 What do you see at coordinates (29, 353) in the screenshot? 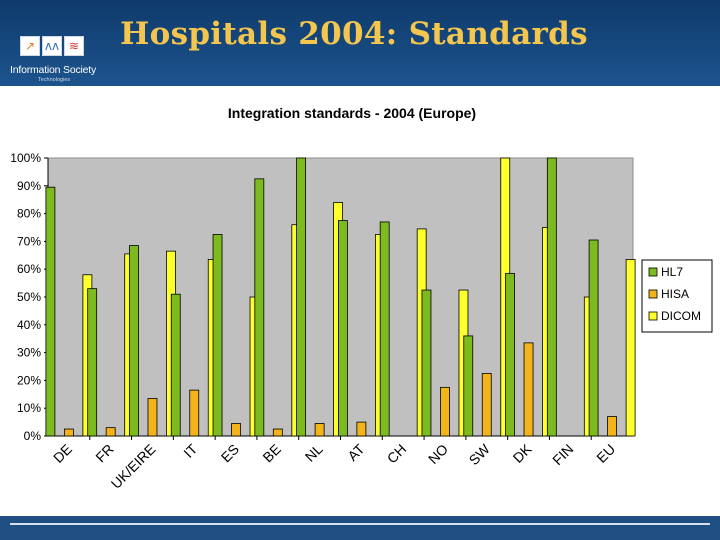
I see `y-tick-label: 30%` at bounding box center [29, 353].